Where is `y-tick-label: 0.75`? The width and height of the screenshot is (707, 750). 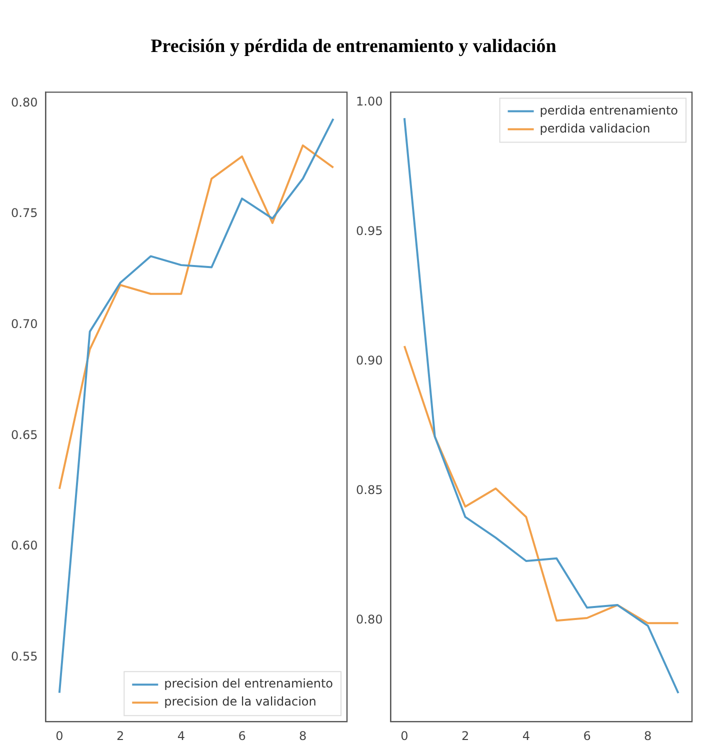
y-tick-label: 0.75 is located at coordinates (24, 213).